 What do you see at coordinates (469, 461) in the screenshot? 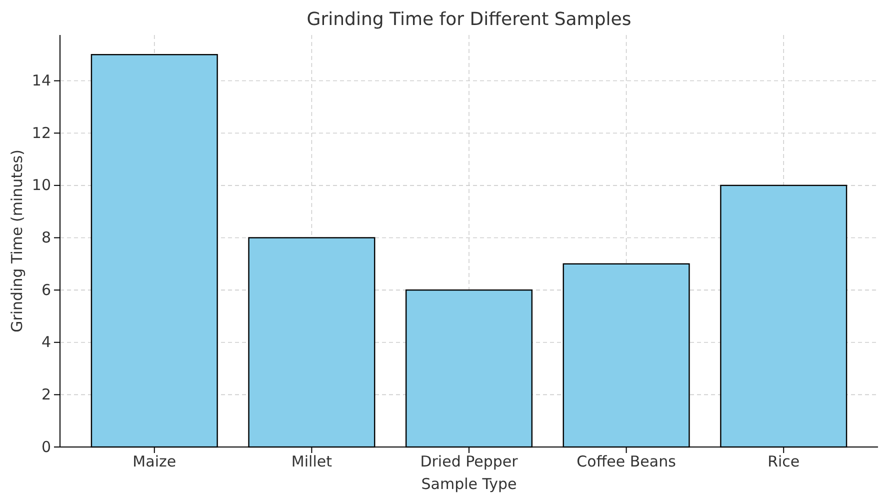
I see `x-tick-label: Dried Pepper` at bounding box center [469, 461].